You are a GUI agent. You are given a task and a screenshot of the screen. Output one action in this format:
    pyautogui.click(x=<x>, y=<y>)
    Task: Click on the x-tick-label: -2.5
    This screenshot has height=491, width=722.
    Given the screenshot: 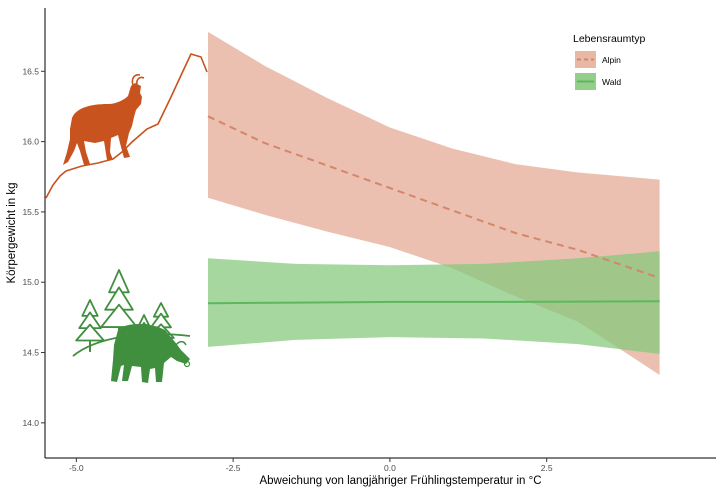 What is the action you would take?
    pyautogui.click(x=233, y=468)
    